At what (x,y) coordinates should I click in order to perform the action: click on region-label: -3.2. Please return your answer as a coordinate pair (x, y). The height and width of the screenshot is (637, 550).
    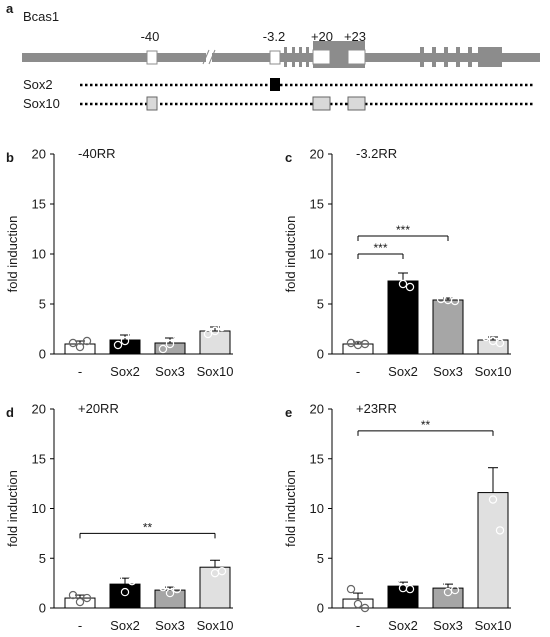
    Looking at the image, I should click on (274, 36).